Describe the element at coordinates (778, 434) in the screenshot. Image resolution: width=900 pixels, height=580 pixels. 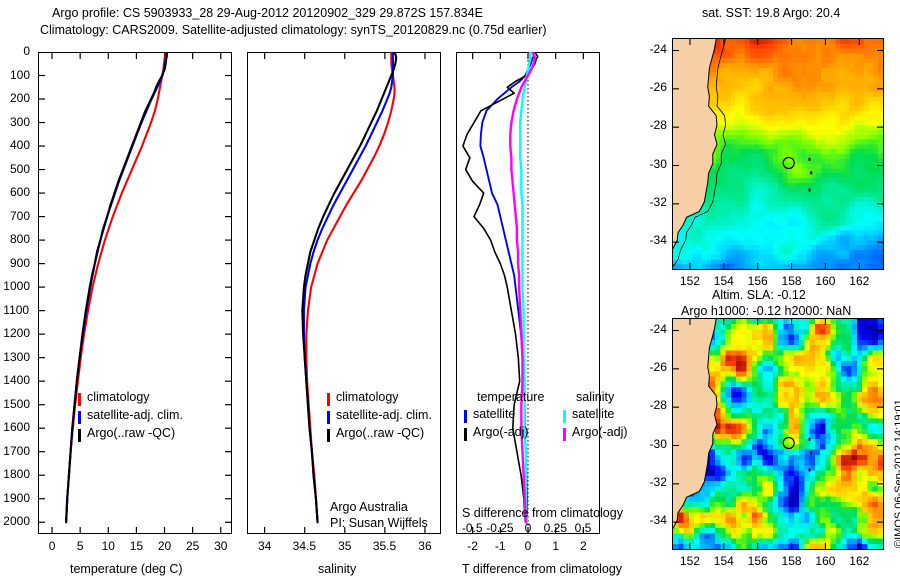
I see `map-sla` at that location.